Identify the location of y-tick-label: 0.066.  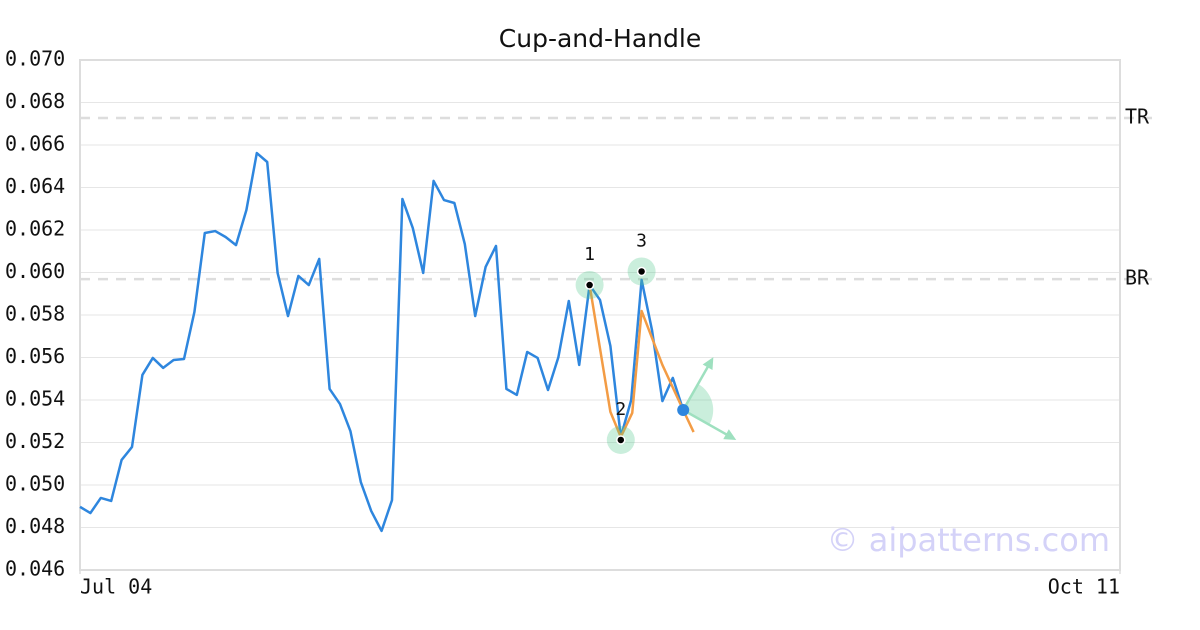
(35, 144).